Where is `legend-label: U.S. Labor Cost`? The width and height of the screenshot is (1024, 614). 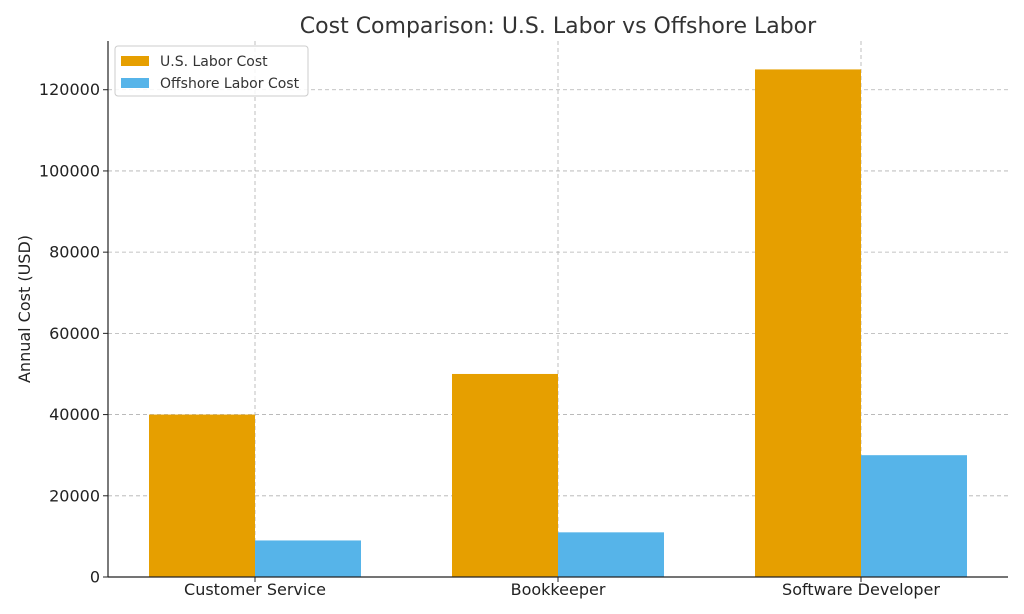 legend-label: U.S. Labor Cost is located at coordinates (214, 62).